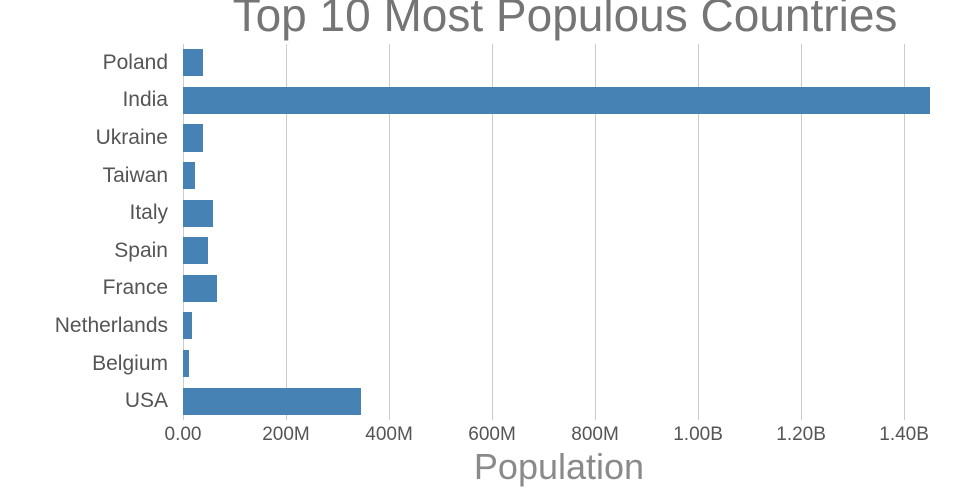 The height and width of the screenshot is (500, 960). I want to click on x-tick-label: 200M, so click(286, 434).